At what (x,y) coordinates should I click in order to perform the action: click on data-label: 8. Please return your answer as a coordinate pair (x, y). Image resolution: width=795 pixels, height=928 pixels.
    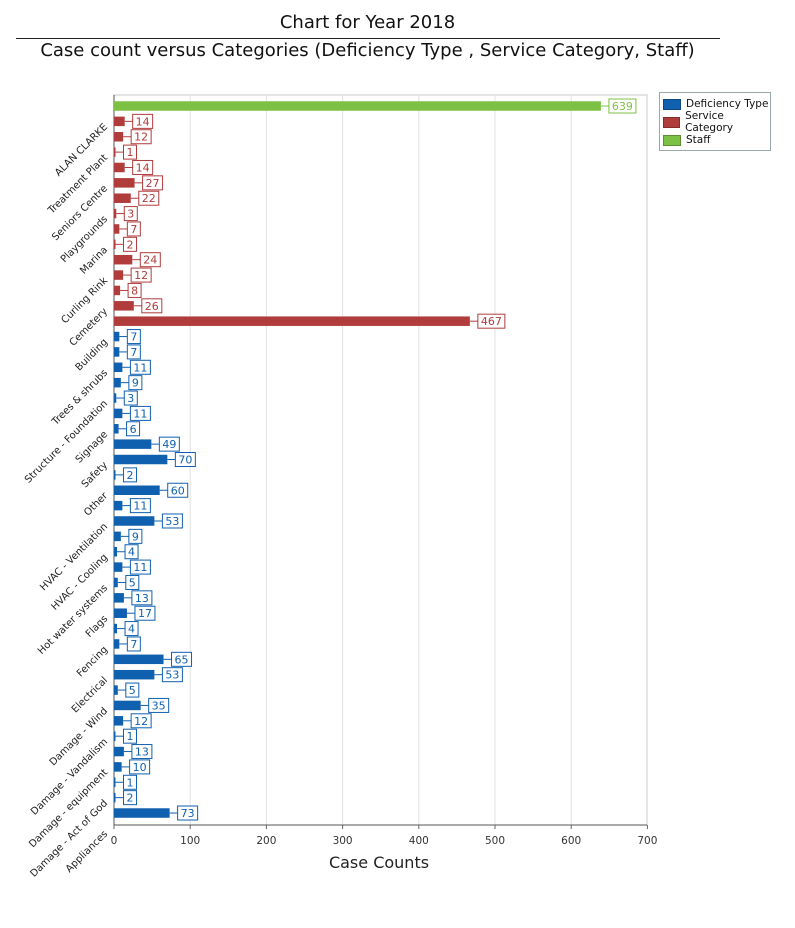
    Looking at the image, I should click on (134, 290).